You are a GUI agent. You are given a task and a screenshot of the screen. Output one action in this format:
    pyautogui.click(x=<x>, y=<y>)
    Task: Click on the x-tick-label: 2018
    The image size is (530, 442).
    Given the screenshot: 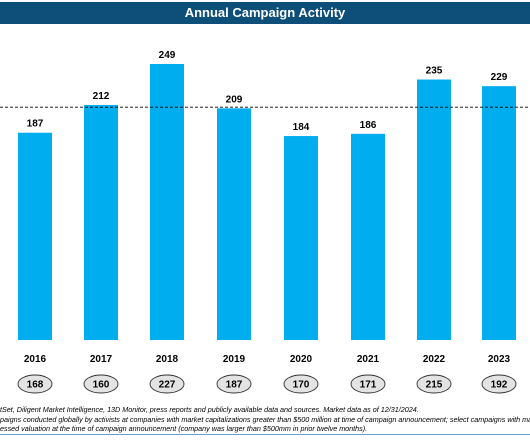 What is the action you would take?
    pyautogui.click(x=167, y=359)
    